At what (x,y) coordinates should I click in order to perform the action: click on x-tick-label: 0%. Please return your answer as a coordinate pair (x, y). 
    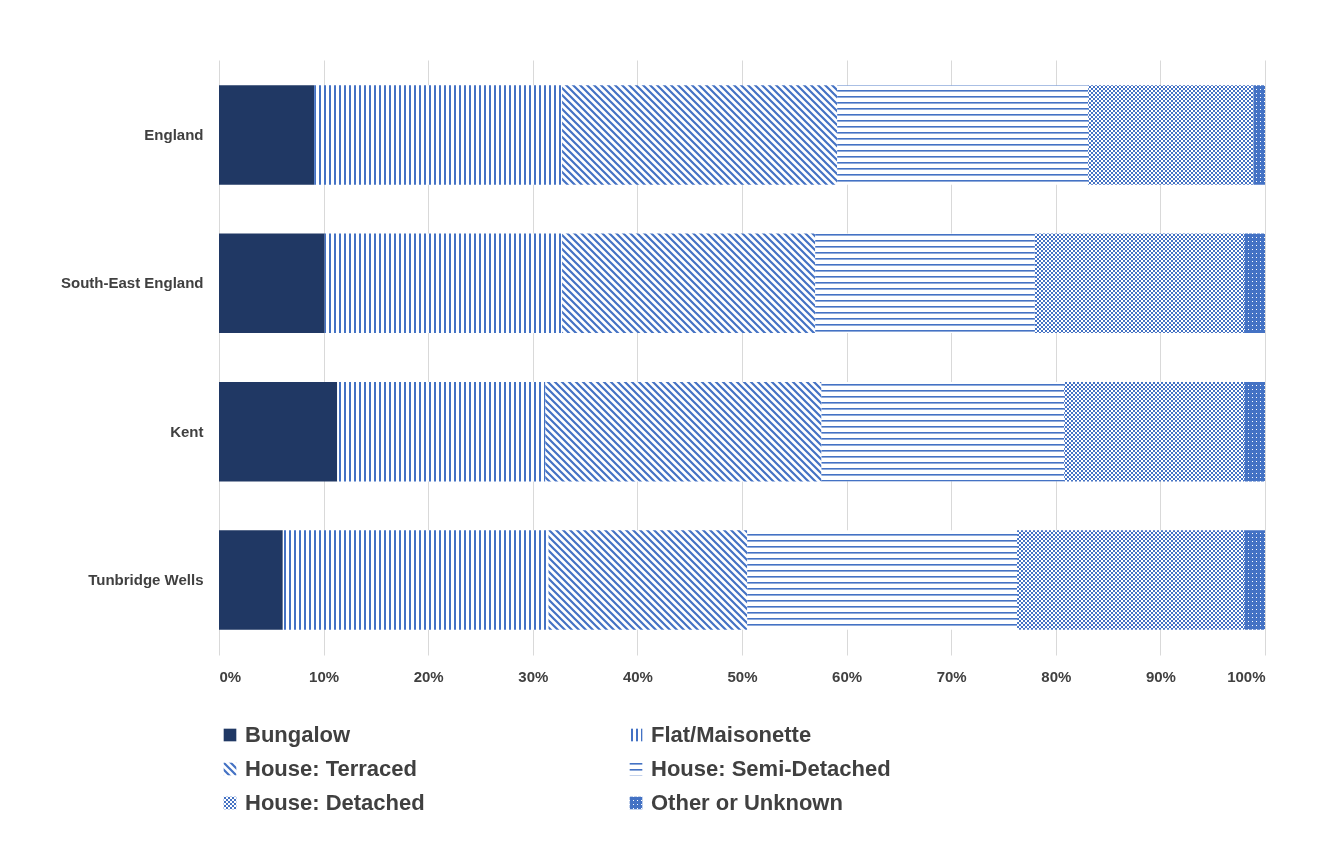
    Looking at the image, I should click on (230, 676).